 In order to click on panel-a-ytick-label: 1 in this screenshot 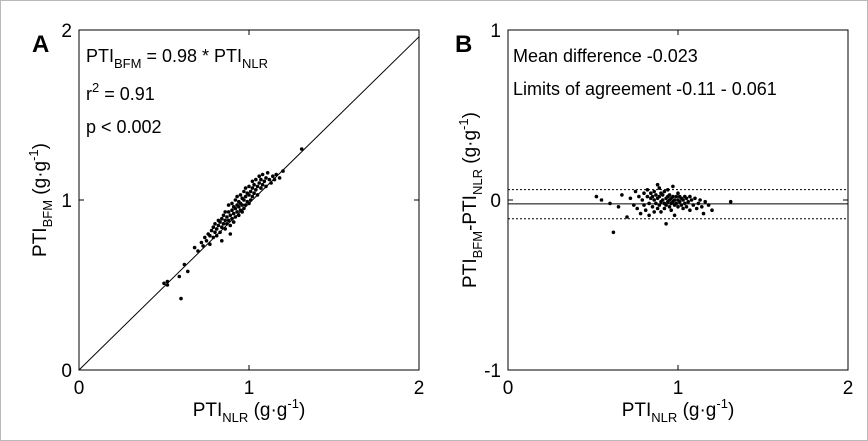, I will do `click(66, 201)`.